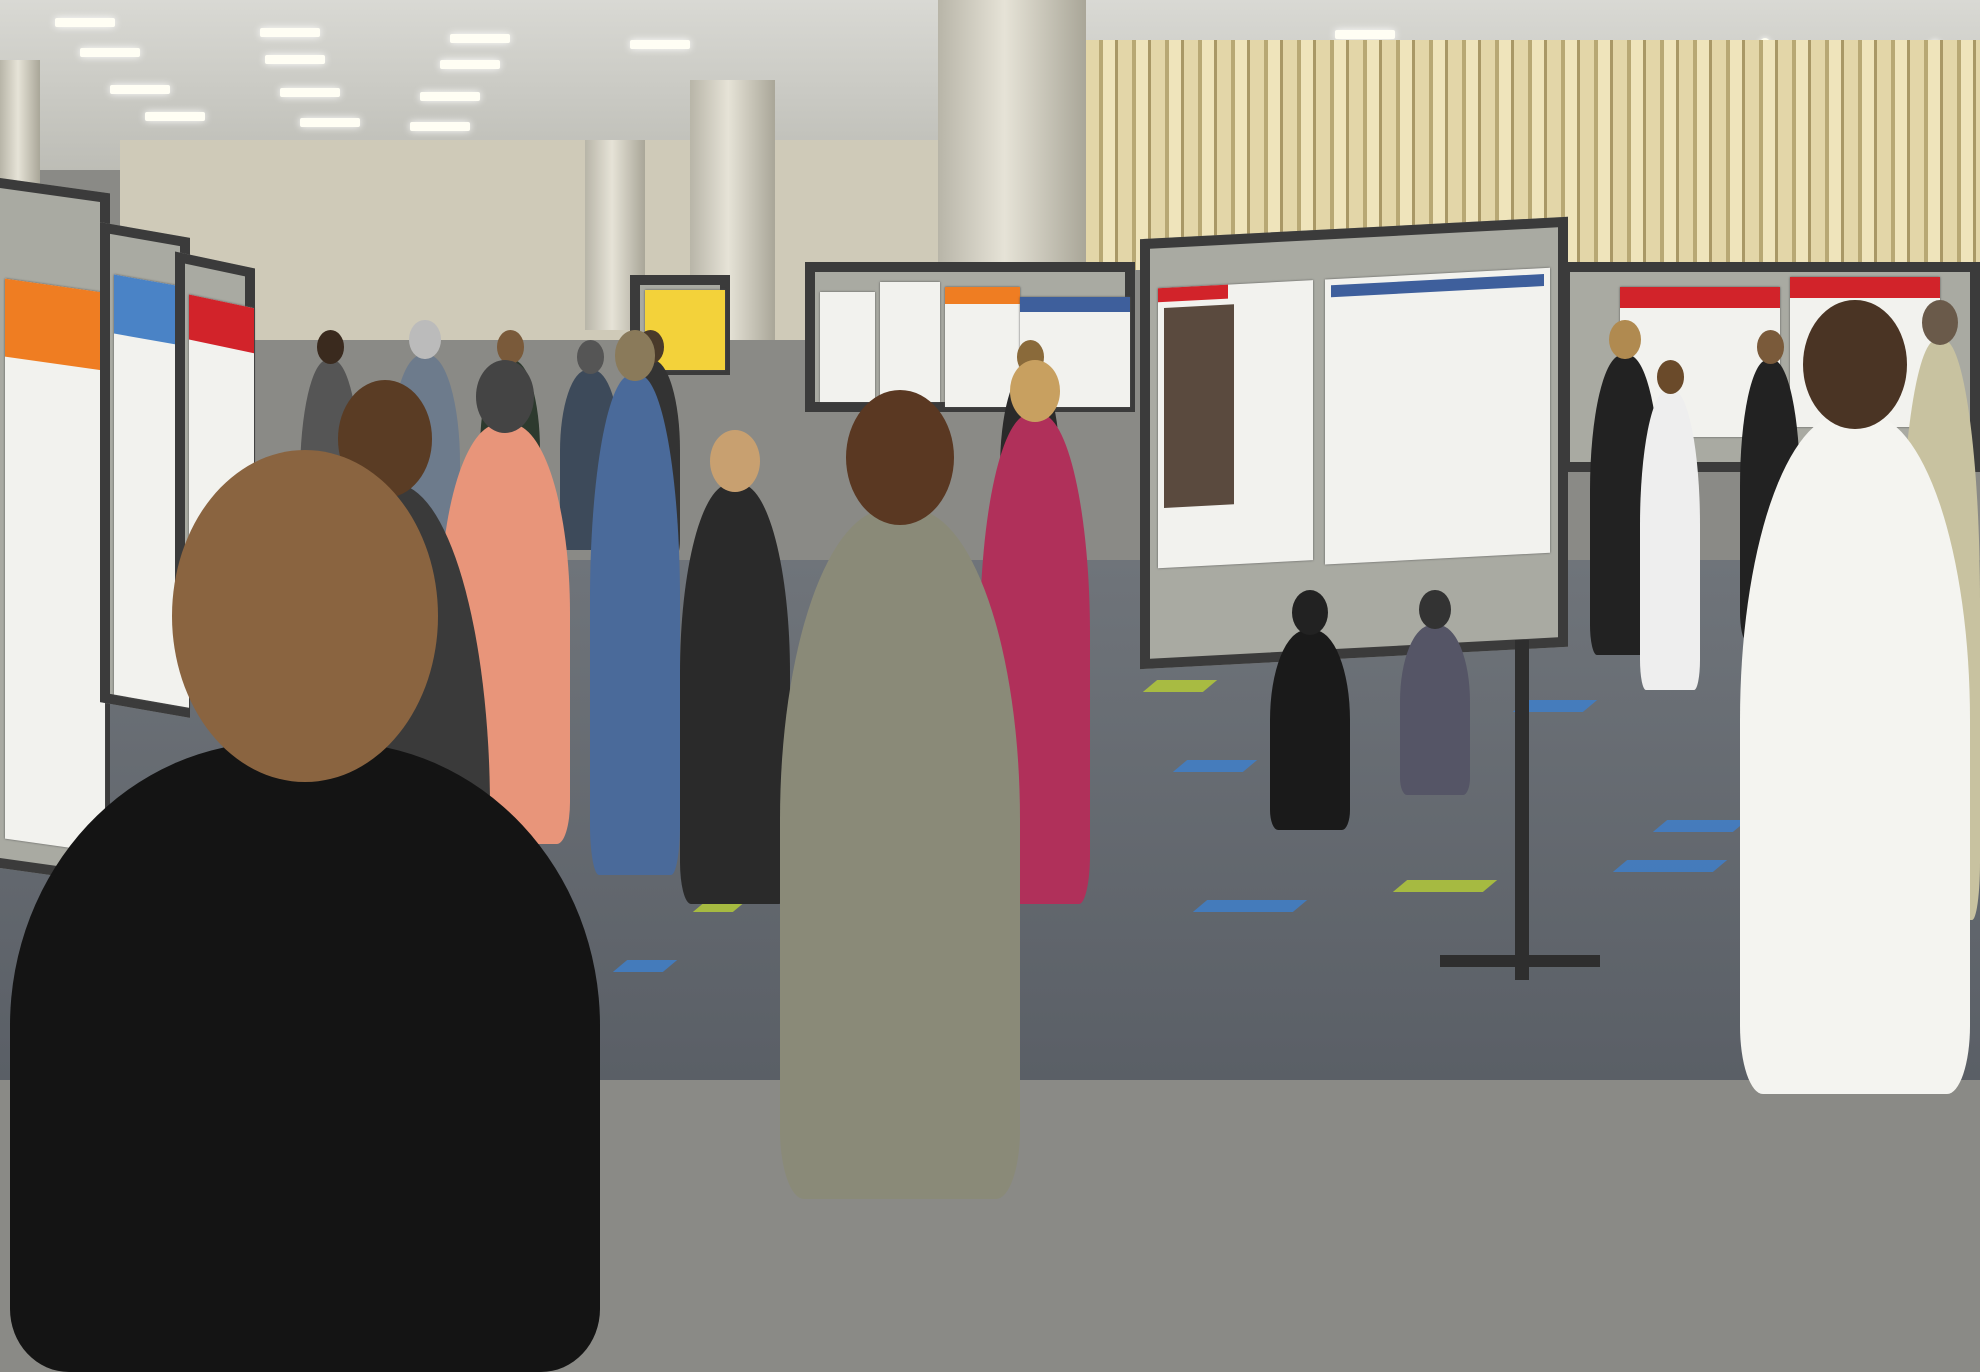 This screenshot has height=1372, width=1980. I want to click on poster-board-left, so click(55, 530).